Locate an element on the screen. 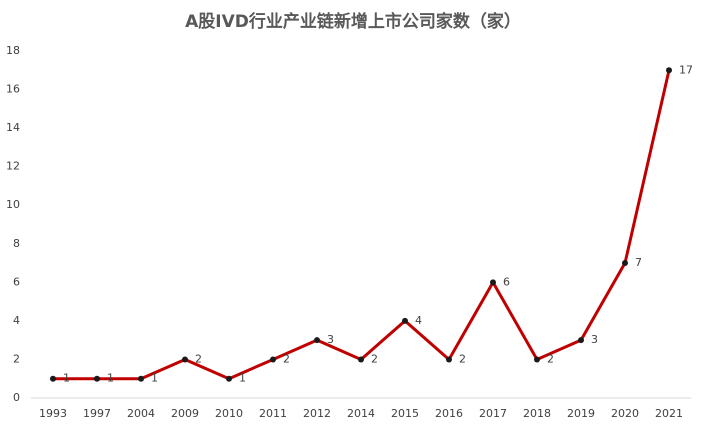 Image resolution: width=706 pixels, height=430 pixels. data-label: 7 is located at coordinates (638, 262).